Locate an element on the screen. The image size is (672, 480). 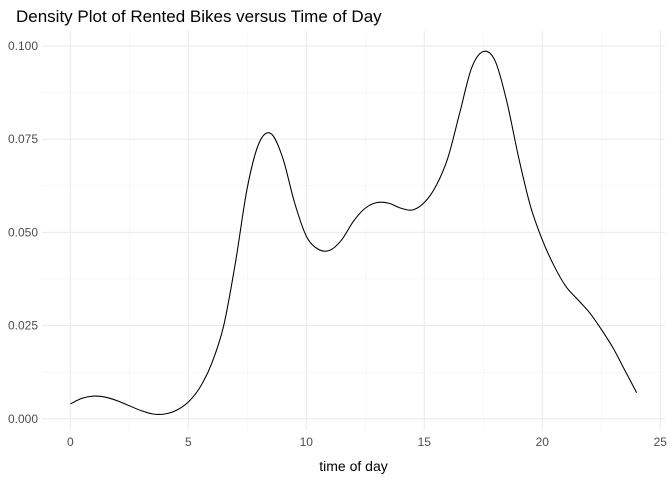
y-tick-label: 0.025 is located at coordinates (23, 326).